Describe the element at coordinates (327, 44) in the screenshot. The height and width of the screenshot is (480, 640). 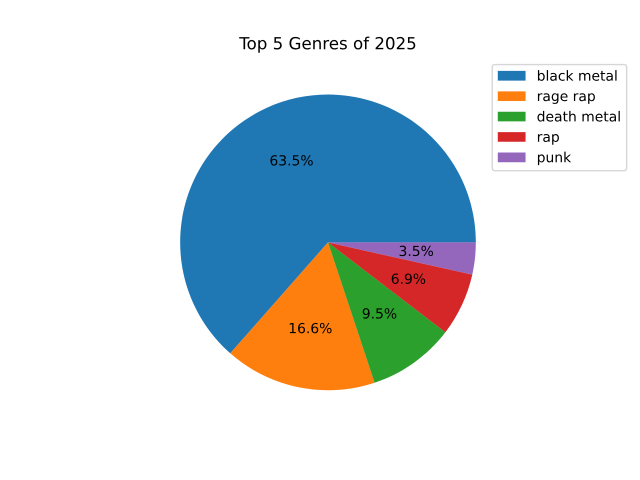
I see `chart-title: Top 5 Genres of 2025` at that location.